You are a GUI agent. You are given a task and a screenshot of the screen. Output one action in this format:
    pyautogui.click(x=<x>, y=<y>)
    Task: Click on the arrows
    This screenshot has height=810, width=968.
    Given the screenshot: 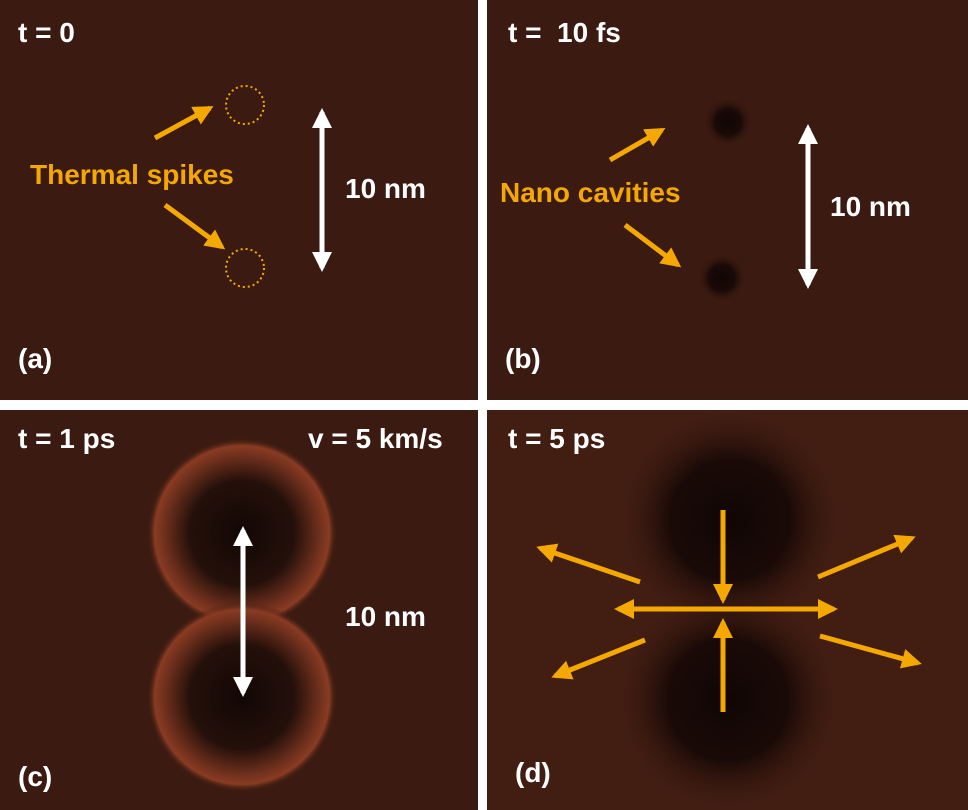 What is the action you would take?
    pyautogui.click(x=729, y=611)
    